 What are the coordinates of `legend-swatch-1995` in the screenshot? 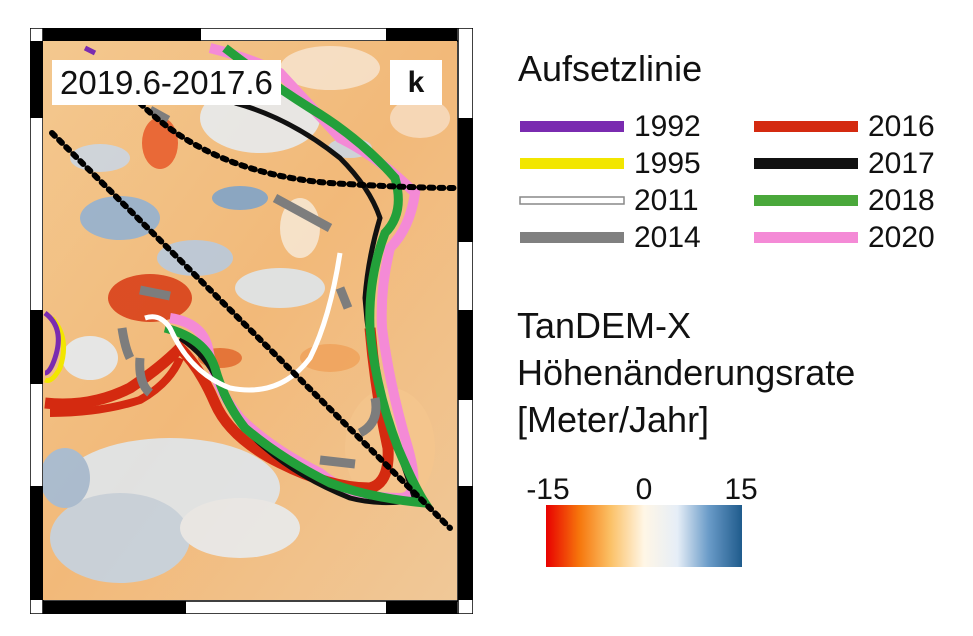 It's located at (572, 164).